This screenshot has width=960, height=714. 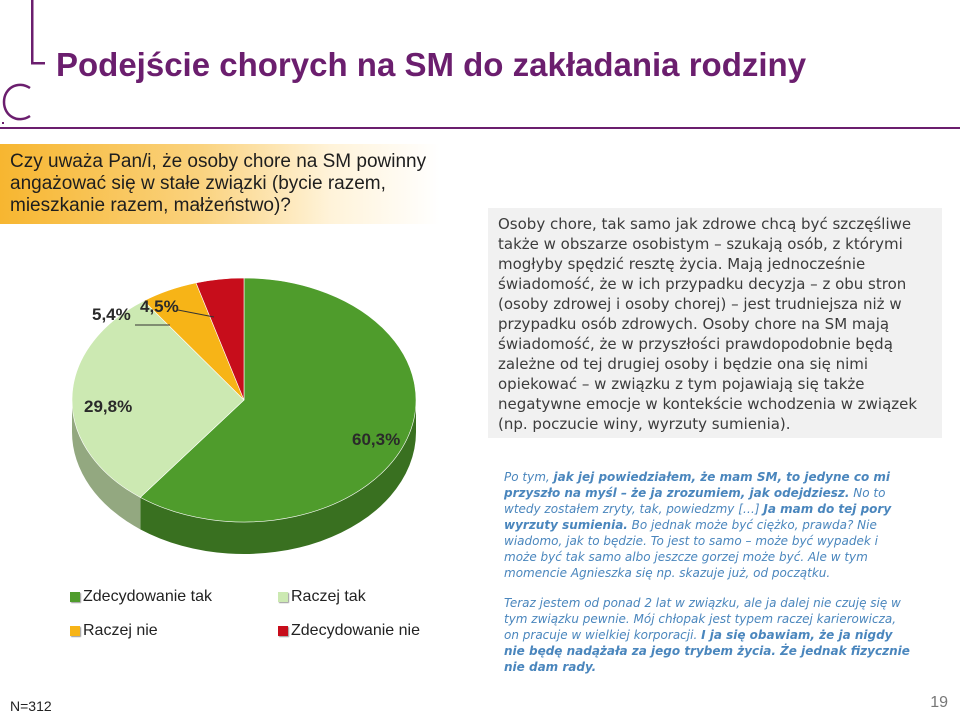 I want to click on logo-mark, so click(x=23, y=62).